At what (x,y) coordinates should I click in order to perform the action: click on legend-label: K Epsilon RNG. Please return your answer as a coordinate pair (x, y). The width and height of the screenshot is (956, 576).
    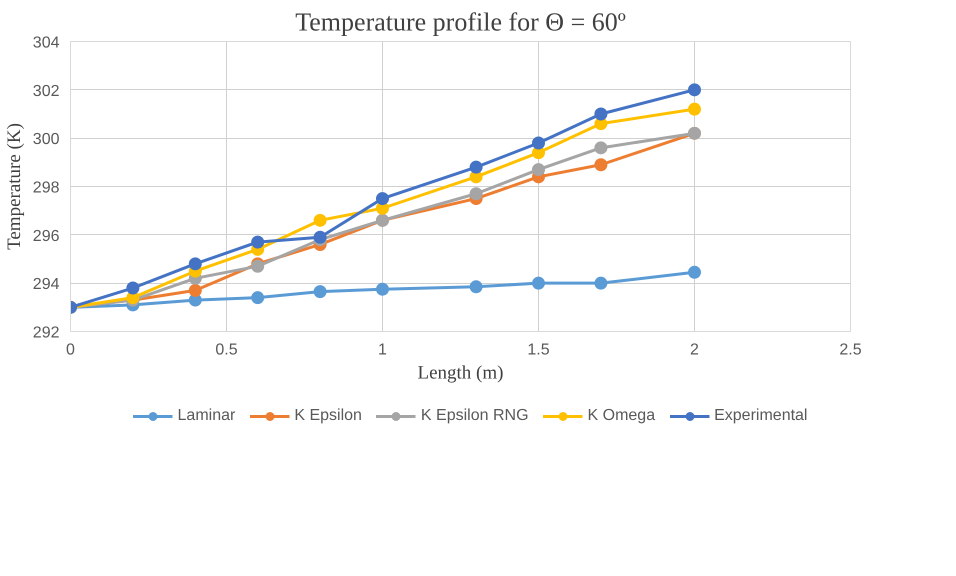
    Looking at the image, I should click on (474, 416).